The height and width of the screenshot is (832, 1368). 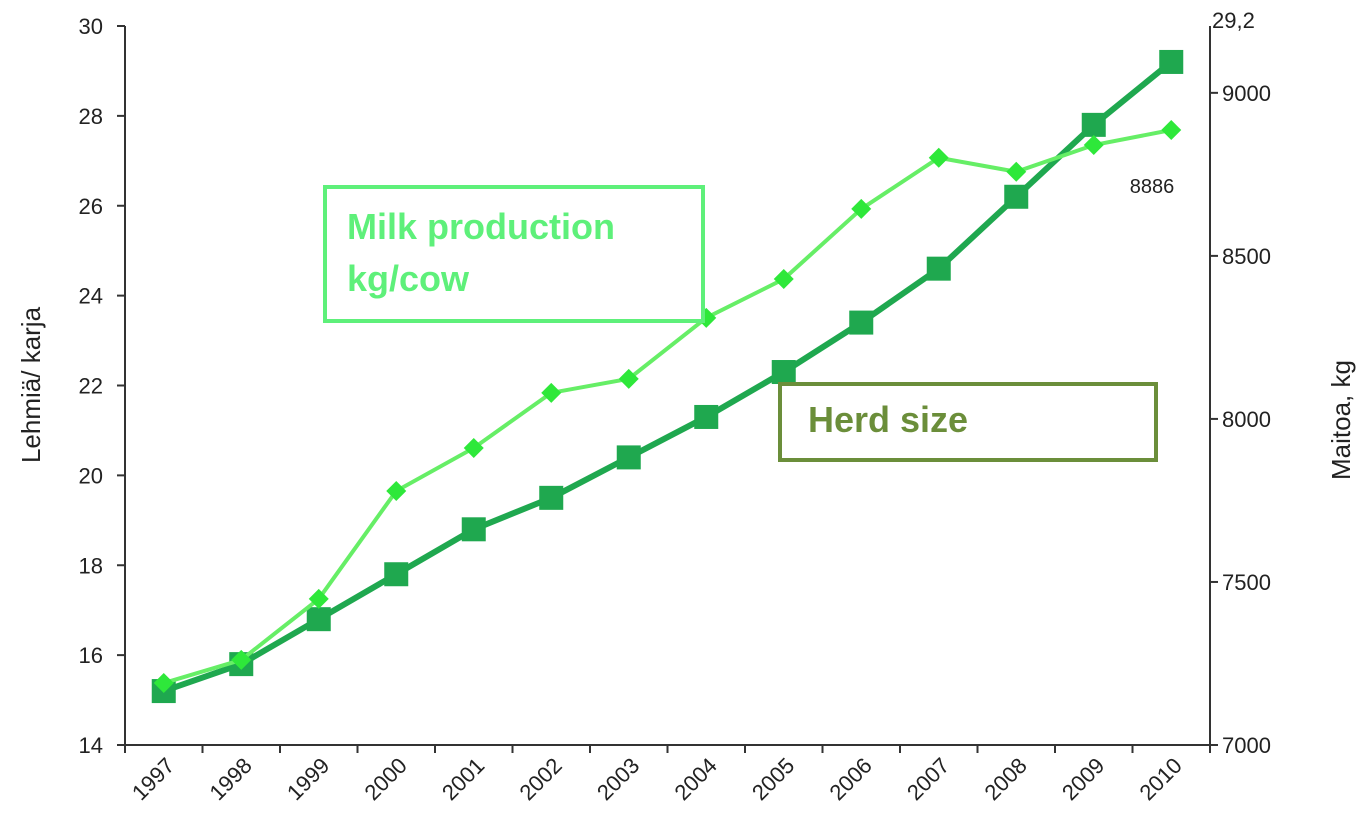 I want to click on y-tick-label: 20, so click(x=91, y=475).